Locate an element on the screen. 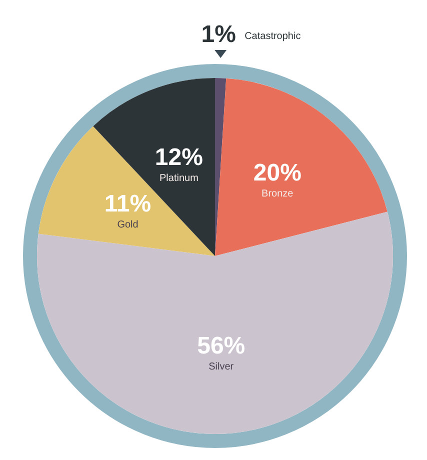 This screenshot has height=460, width=427. slice-label: Catastrophic is located at coordinates (272, 36).